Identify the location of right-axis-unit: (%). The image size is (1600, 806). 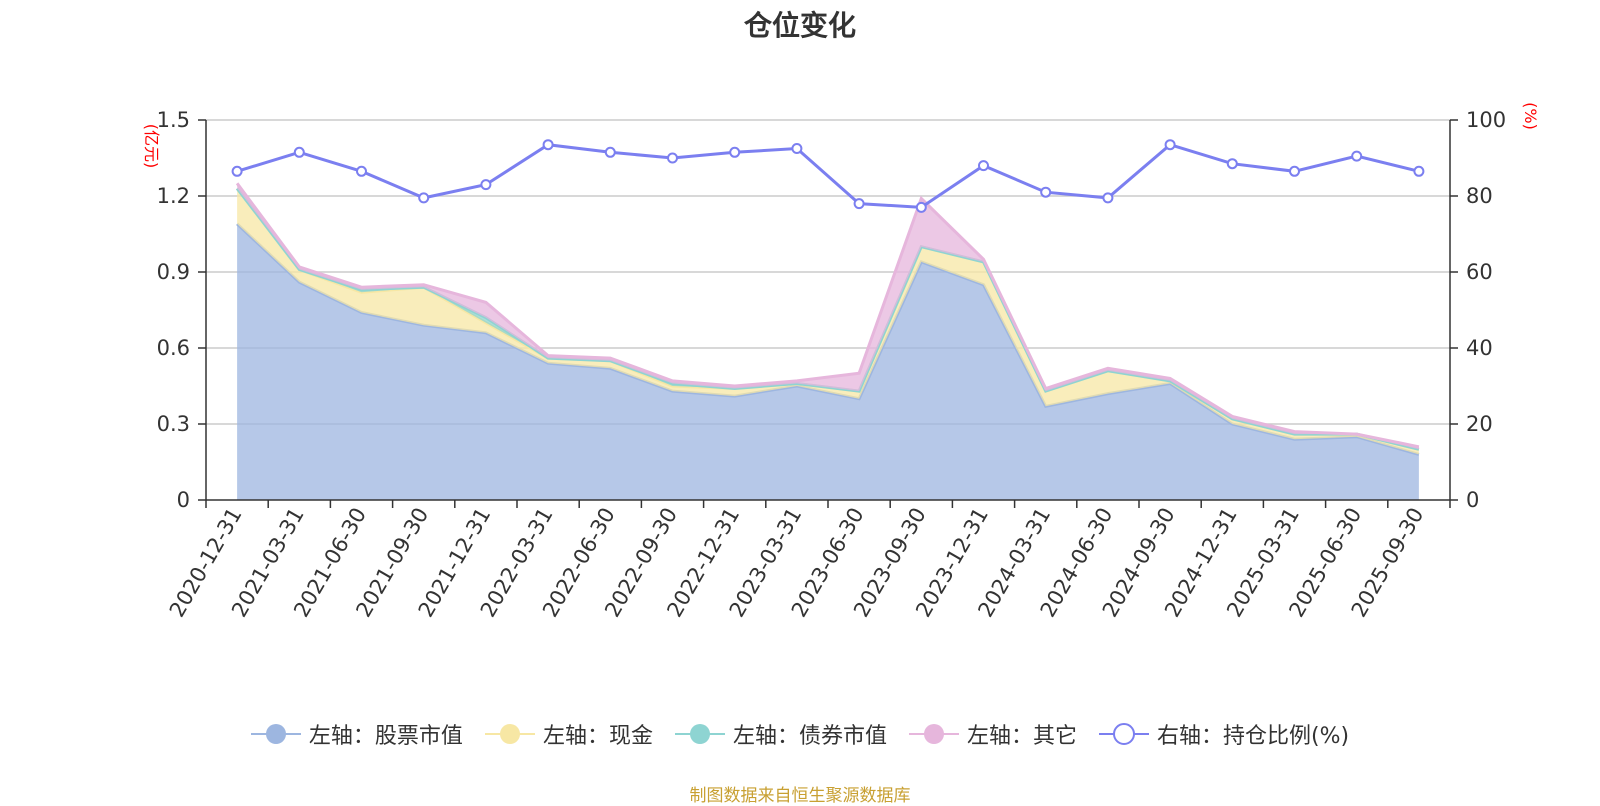
(1530, 116).